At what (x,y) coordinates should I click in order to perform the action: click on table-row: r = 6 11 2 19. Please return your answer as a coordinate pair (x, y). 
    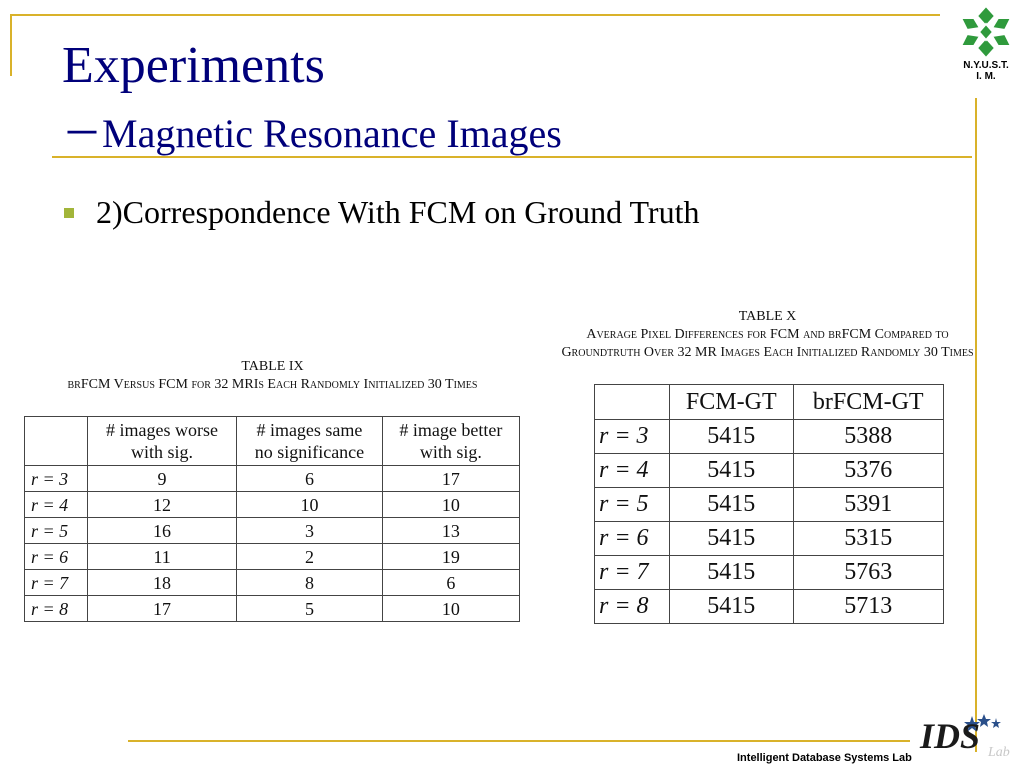
    Looking at the image, I should click on (272, 556).